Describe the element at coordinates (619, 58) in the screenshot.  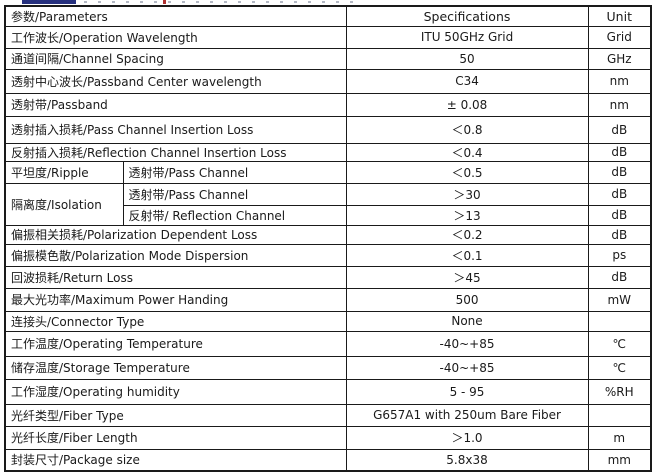
I see `unit-cell: GHz` at that location.